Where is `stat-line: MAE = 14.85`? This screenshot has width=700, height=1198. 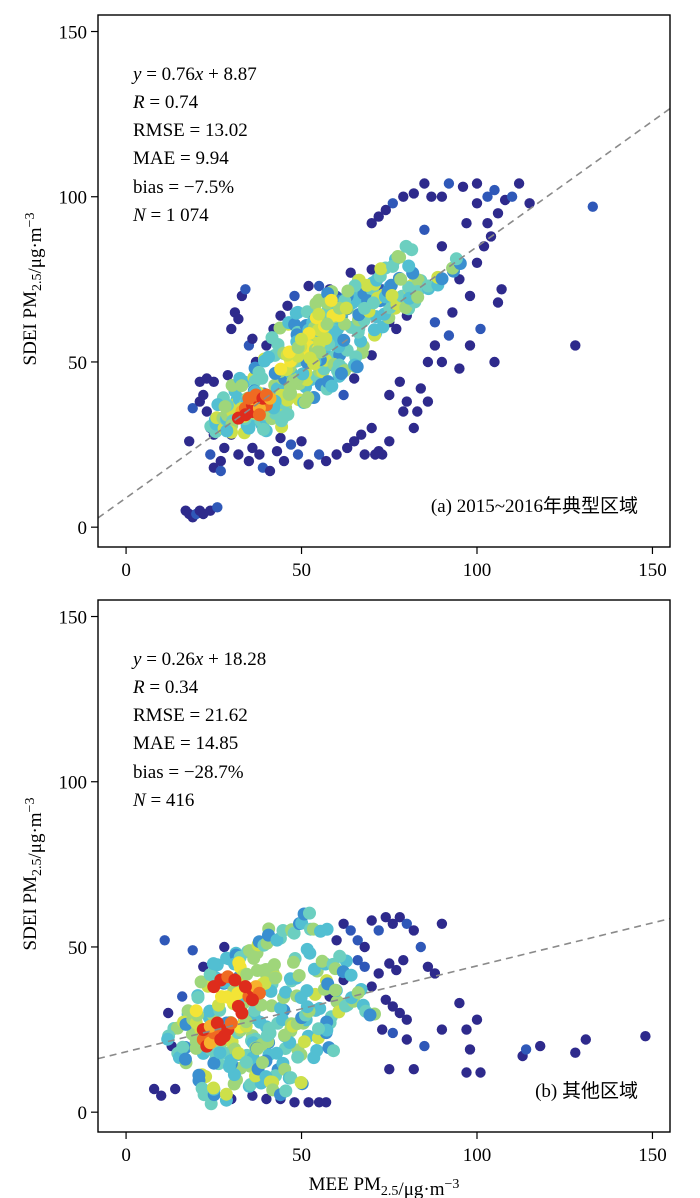
stat-line: MAE = 14.85 is located at coordinates (185, 743).